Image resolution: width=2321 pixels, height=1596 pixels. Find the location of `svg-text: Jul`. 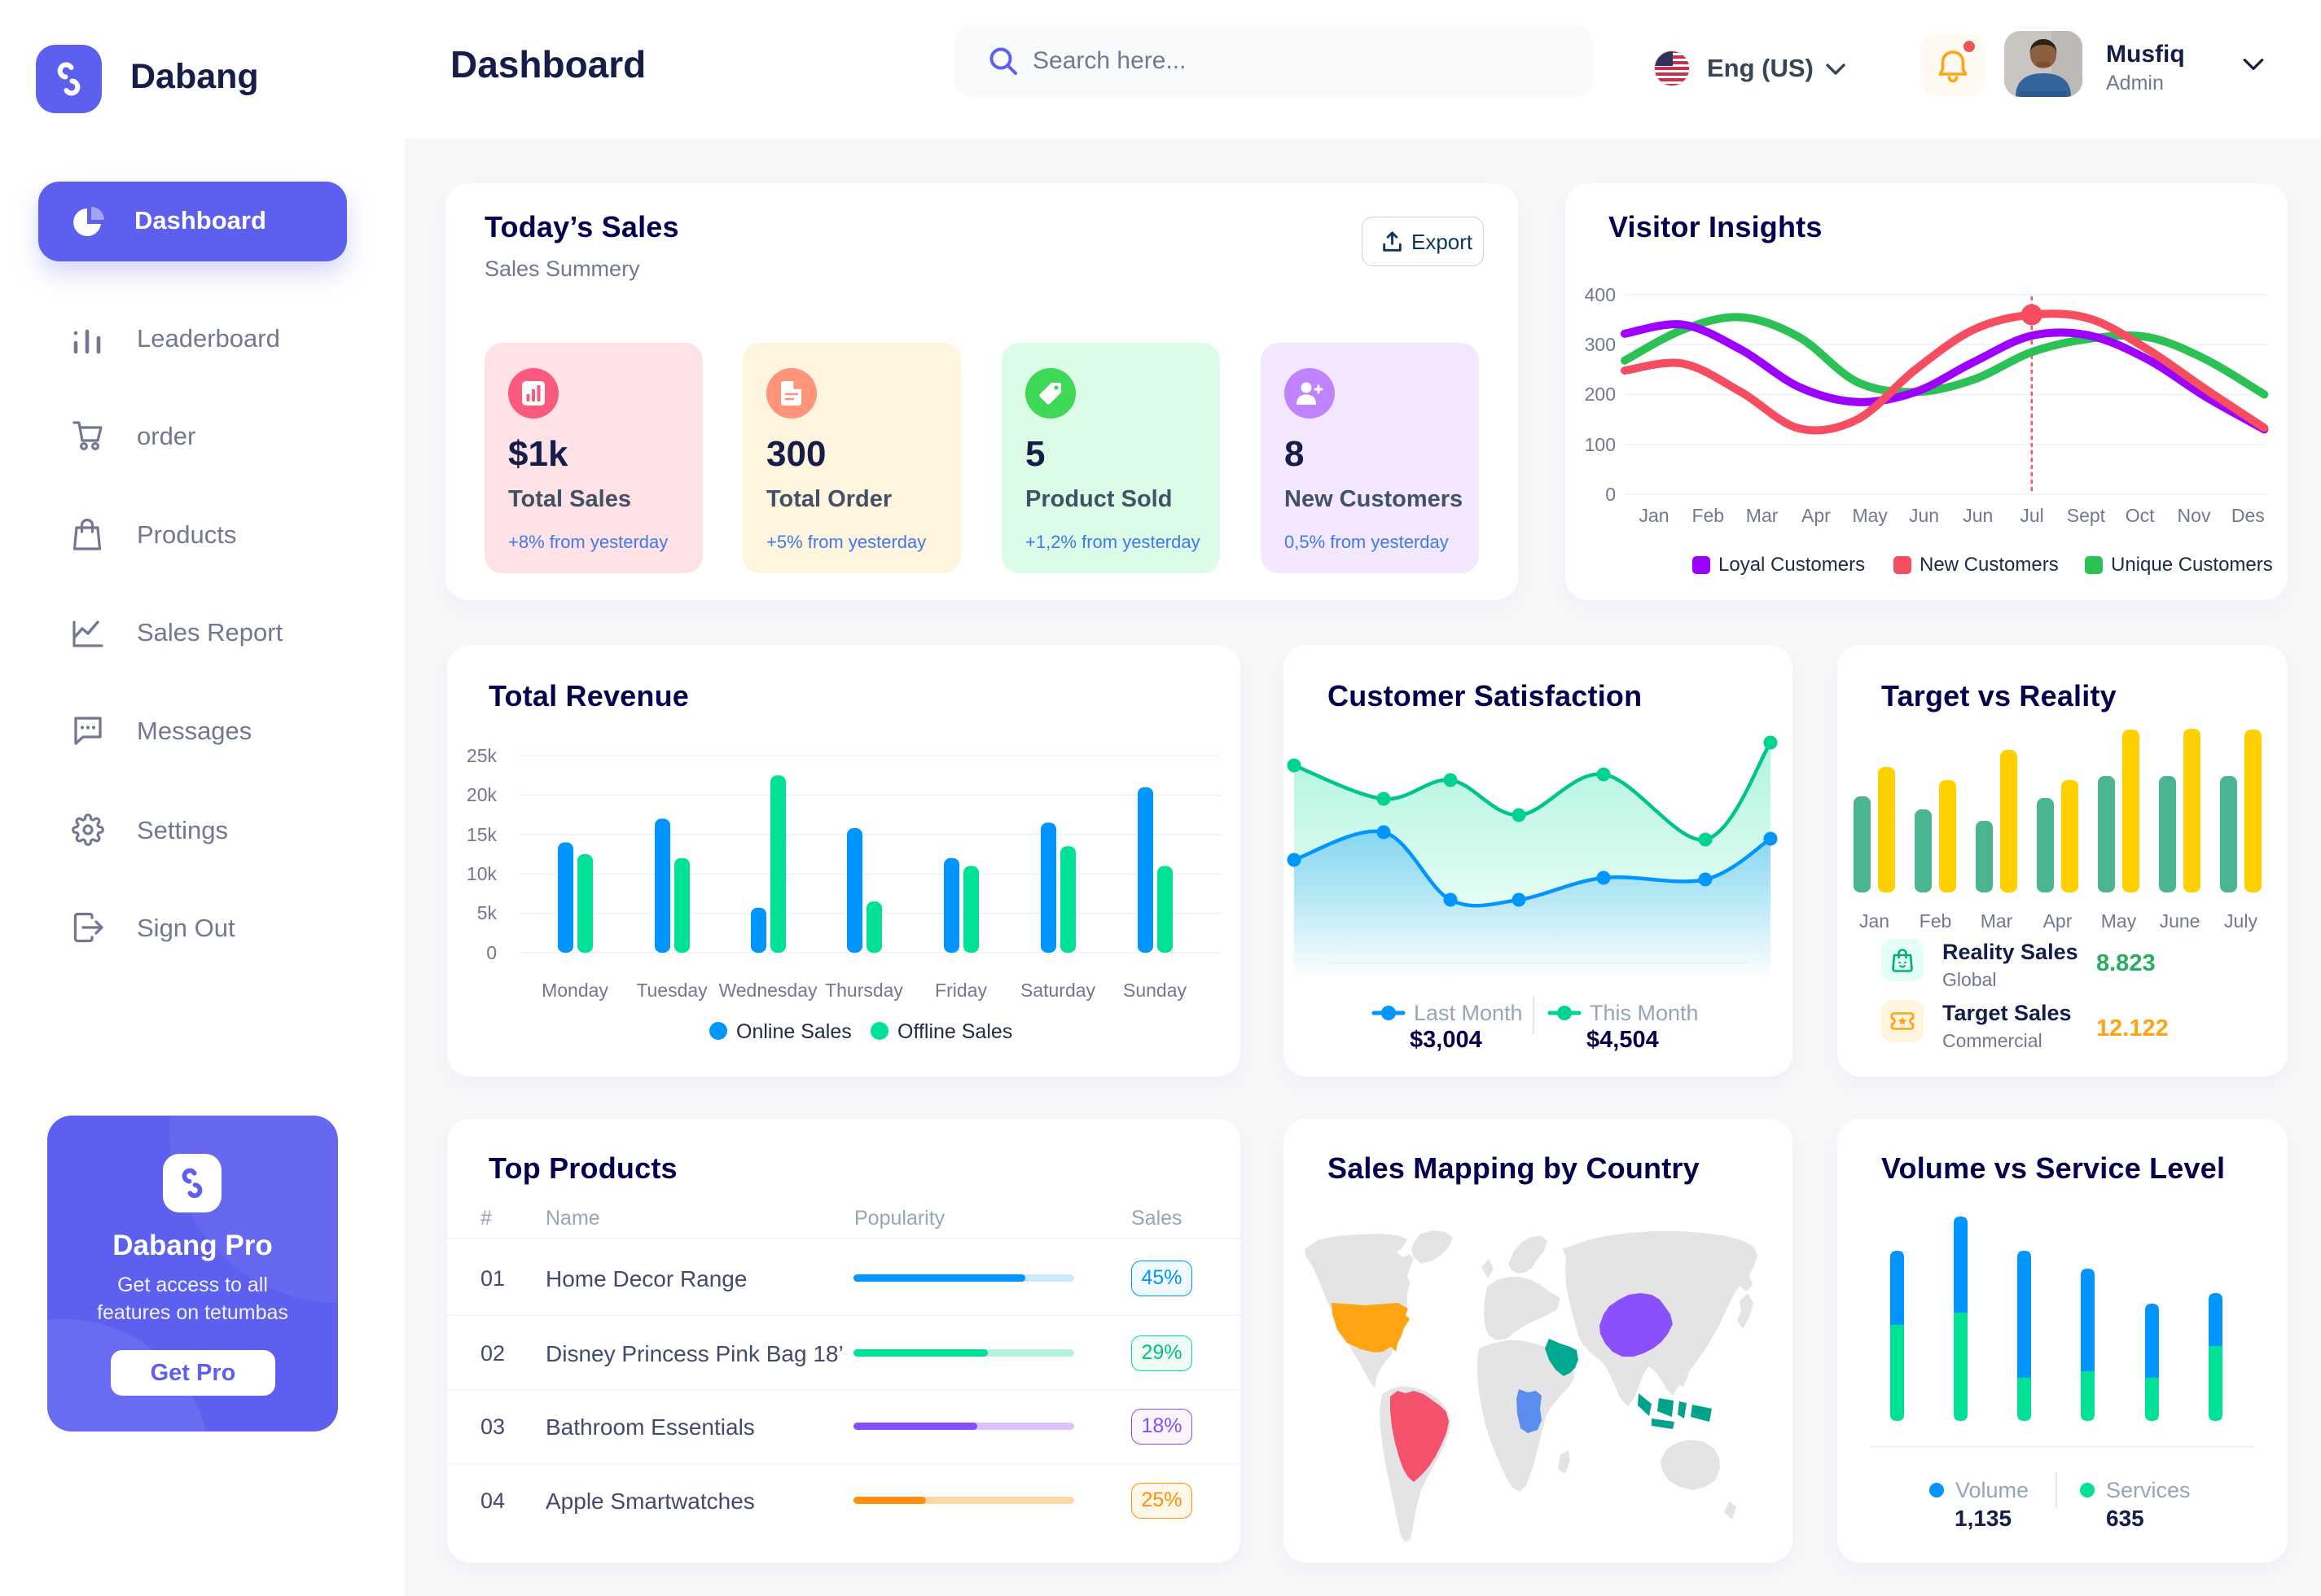

svg-text: Jul is located at coordinates (2031, 515).